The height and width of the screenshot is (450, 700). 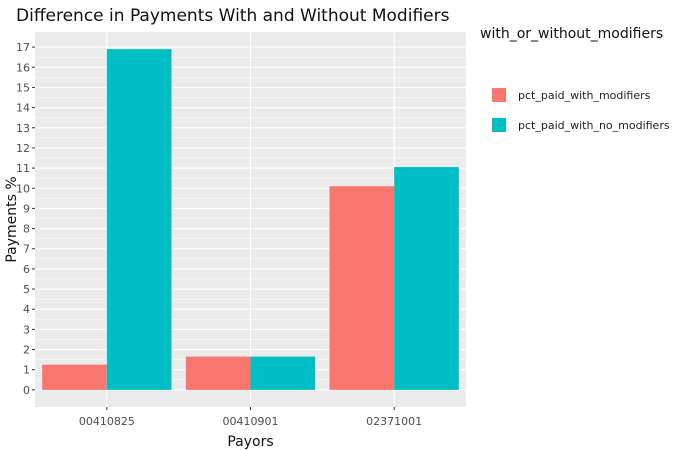 What do you see at coordinates (26, 229) in the screenshot?
I see `y-tick-label: 8` at bounding box center [26, 229].